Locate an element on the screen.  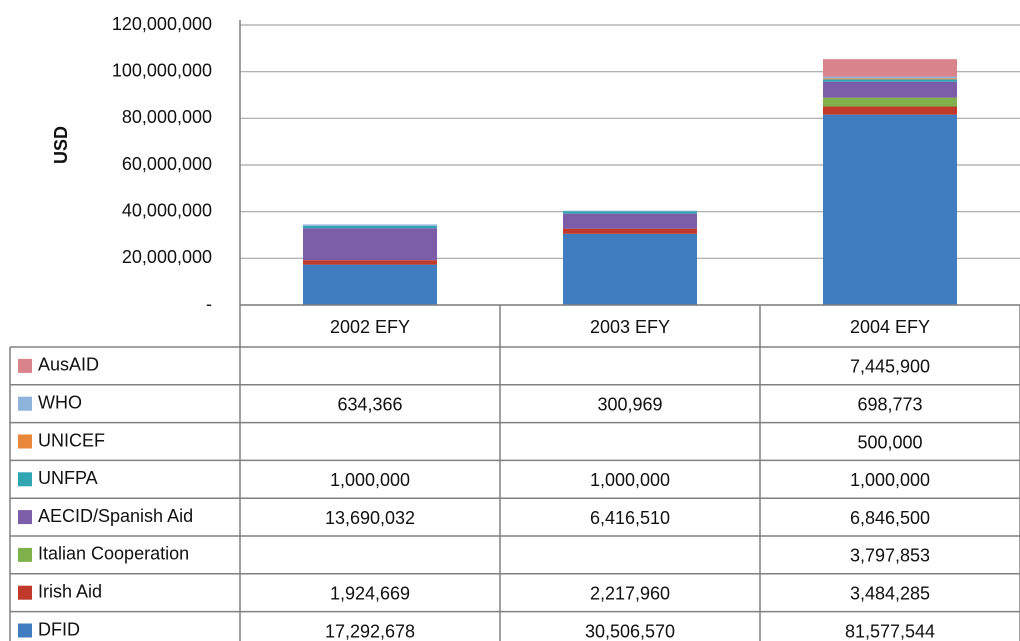
legend-label: WHO is located at coordinates (60, 402).